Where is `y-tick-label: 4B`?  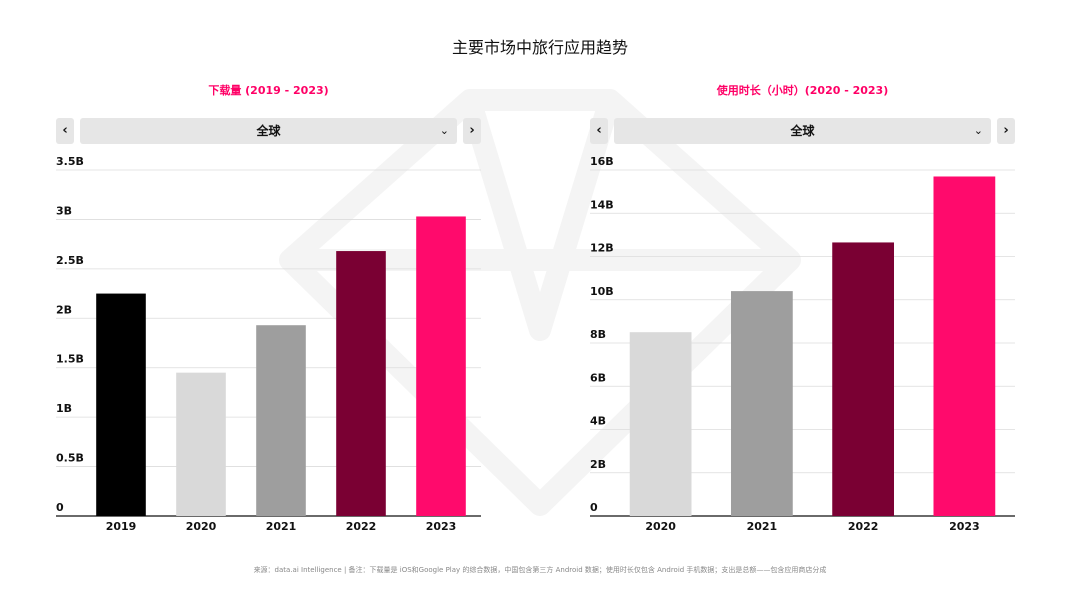
y-tick-label: 4B is located at coordinates (598, 421).